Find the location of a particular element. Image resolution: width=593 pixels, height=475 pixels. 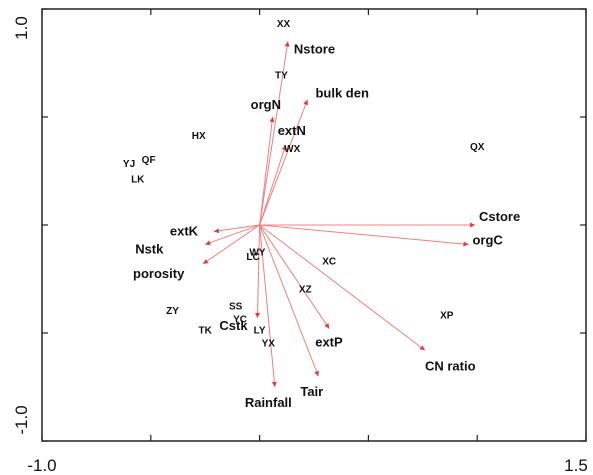

site-label: YX is located at coordinates (269, 343).